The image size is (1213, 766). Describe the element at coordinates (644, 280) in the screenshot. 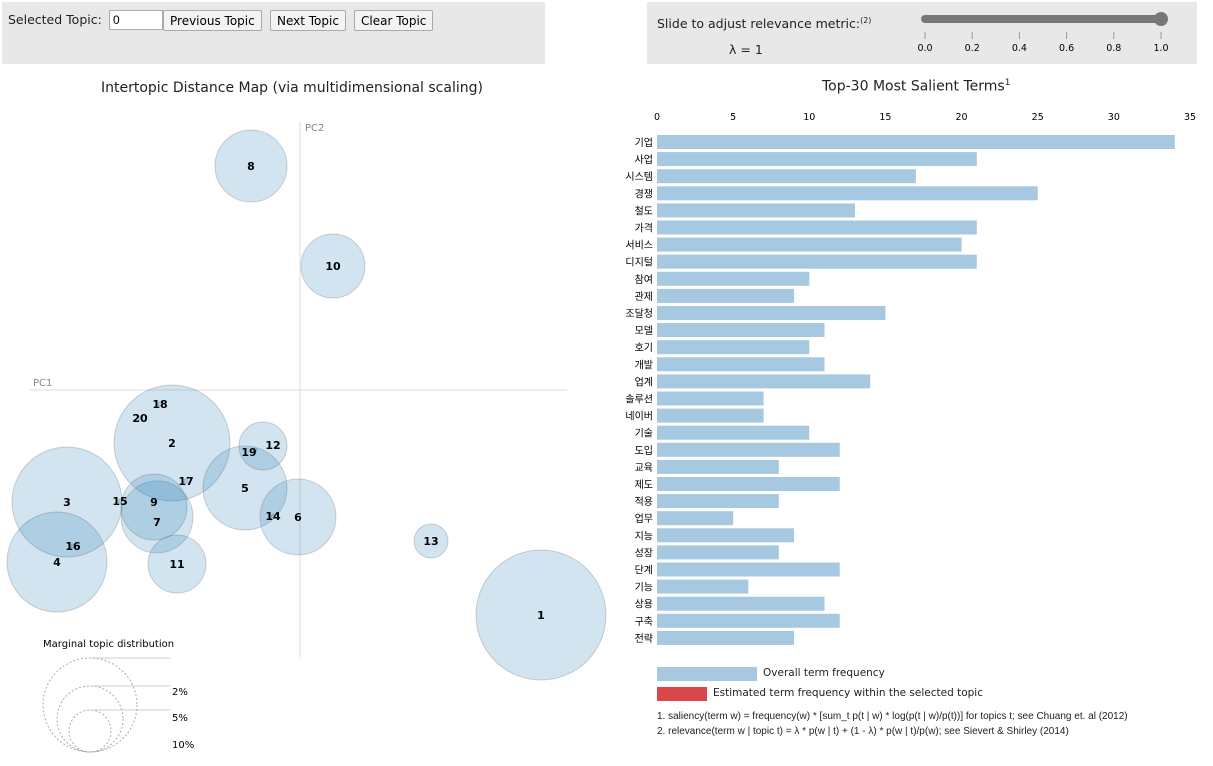

I see `term-label: 참여` at that location.